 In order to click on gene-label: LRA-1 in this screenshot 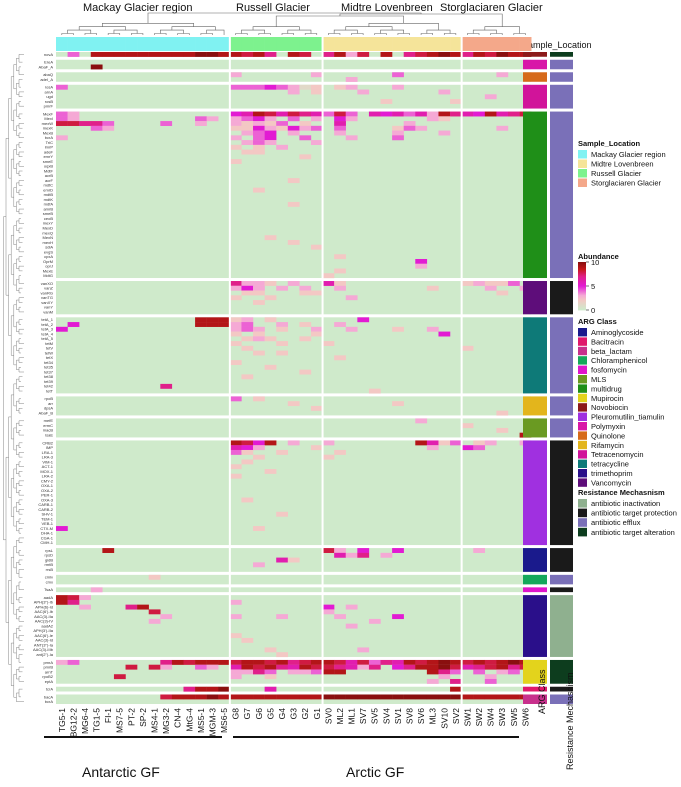, I will do `click(48, 452)`.